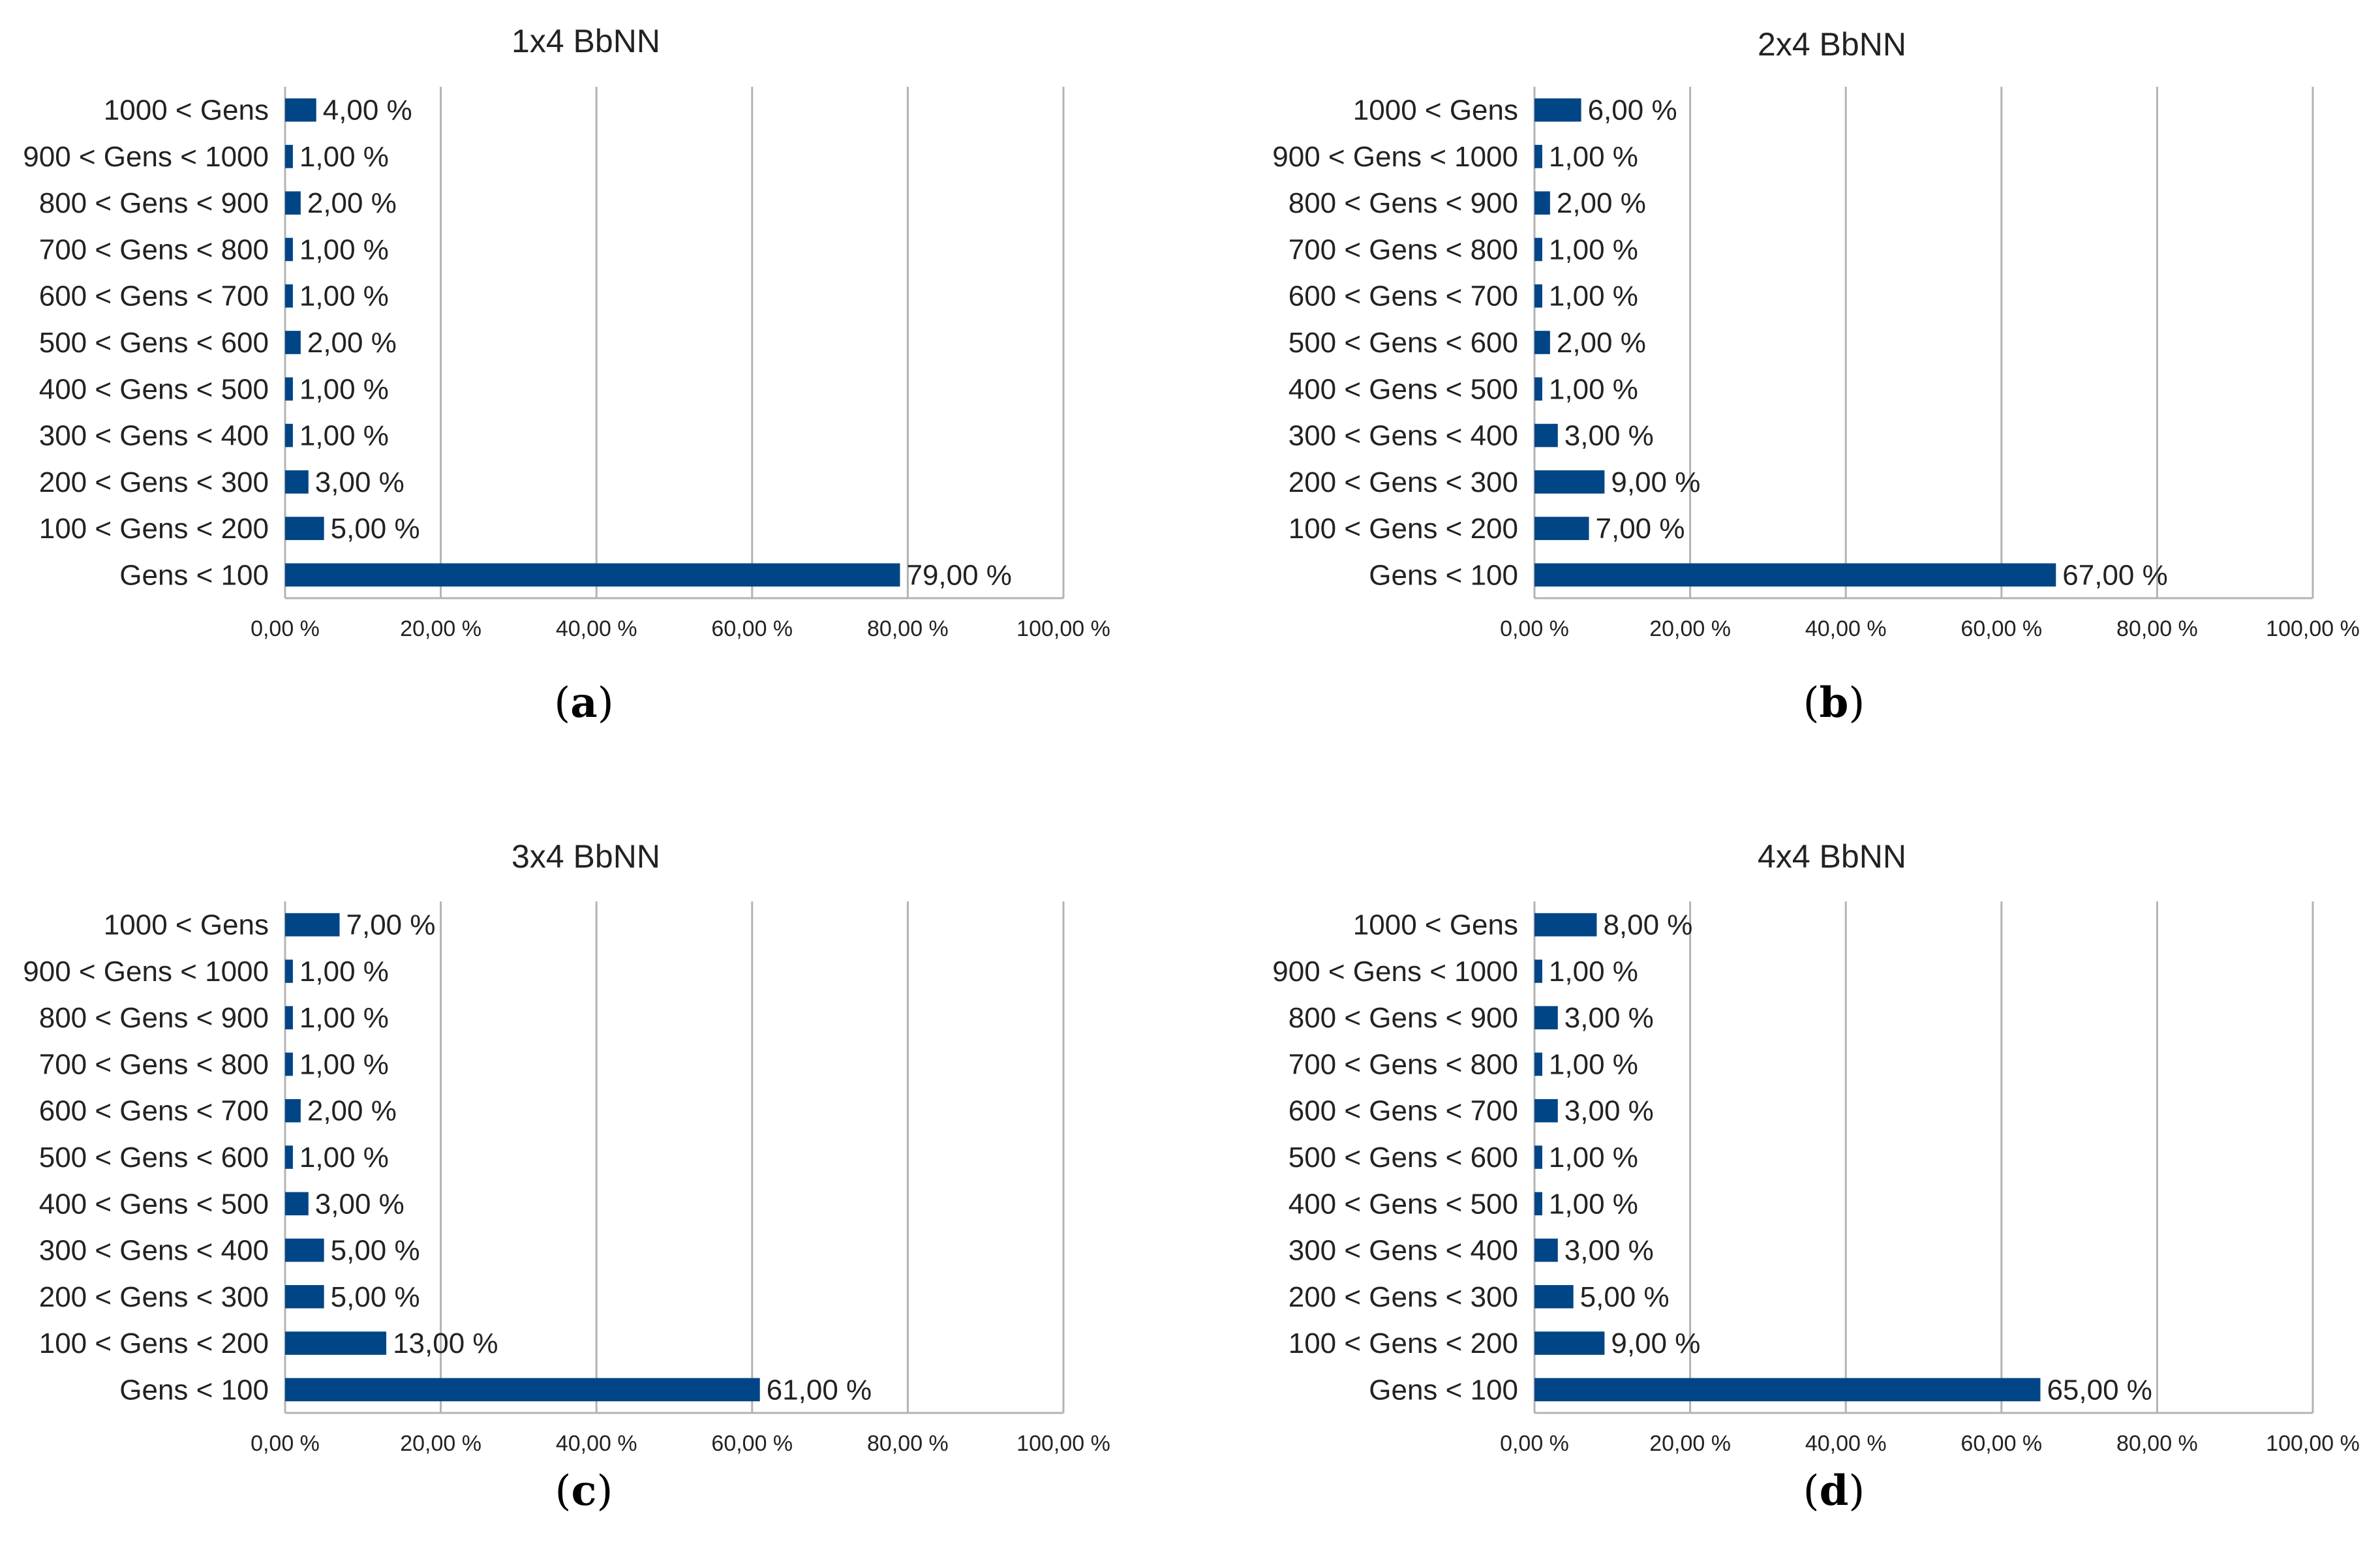  I want to click on chart-title: 3x4 BbNN, so click(585, 856).